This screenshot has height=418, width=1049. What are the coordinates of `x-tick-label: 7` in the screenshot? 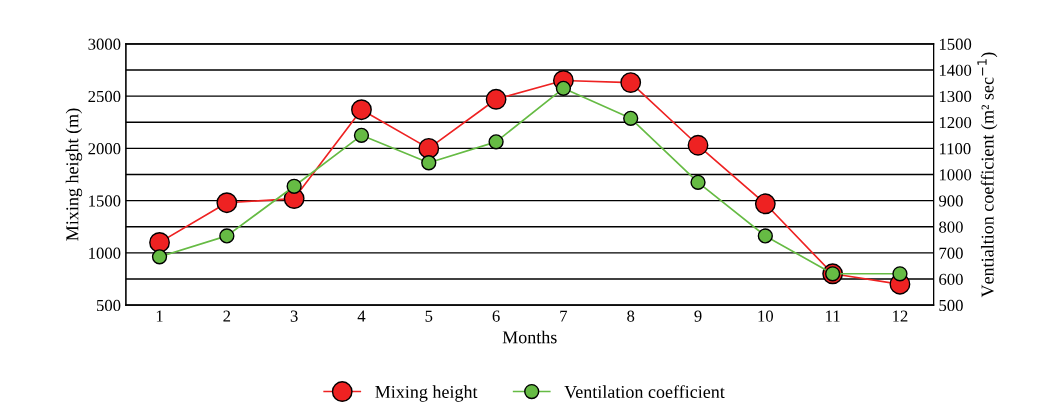 It's located at (564, 316).